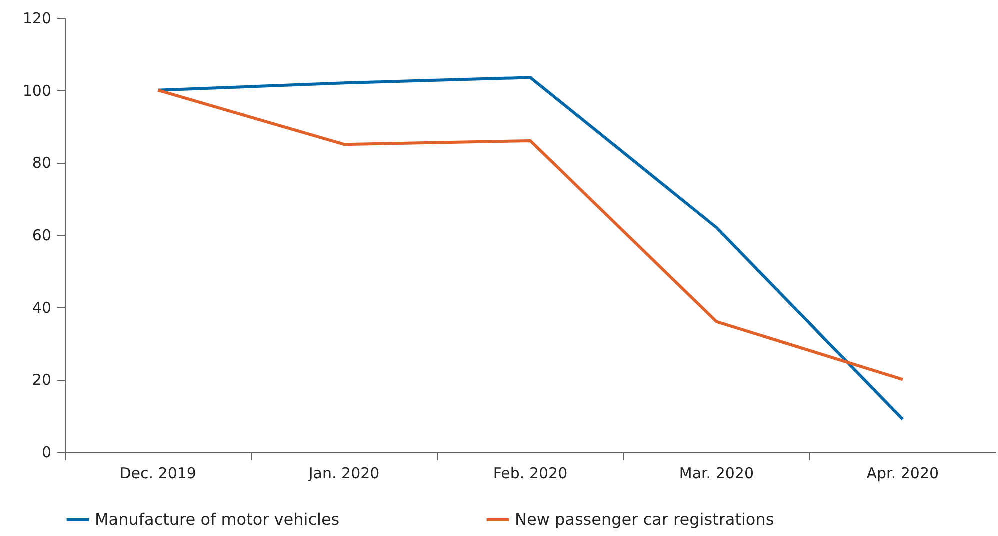 The image size is (998, 536). What do you see at coordinates (37, 19) in the screenshot?
I see `y-tick-label: 120` at bounding box center [37, 19].